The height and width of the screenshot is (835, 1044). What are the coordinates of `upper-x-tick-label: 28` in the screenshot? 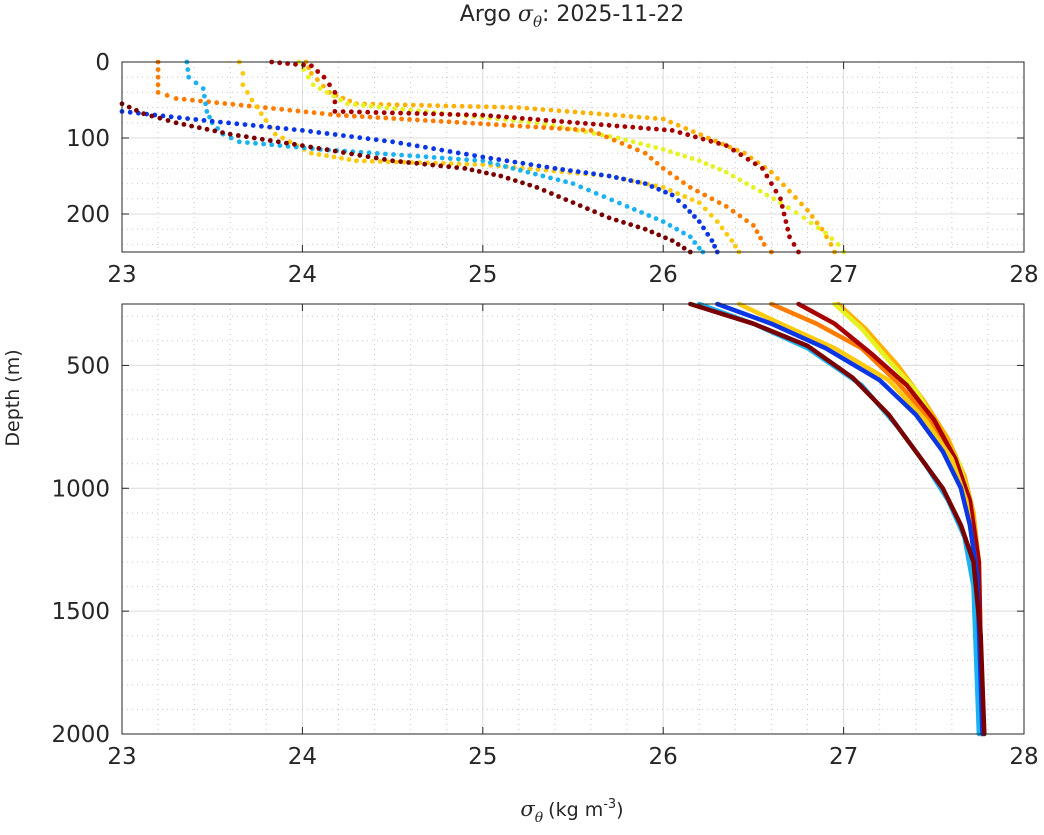 It's located at (1023, 275).